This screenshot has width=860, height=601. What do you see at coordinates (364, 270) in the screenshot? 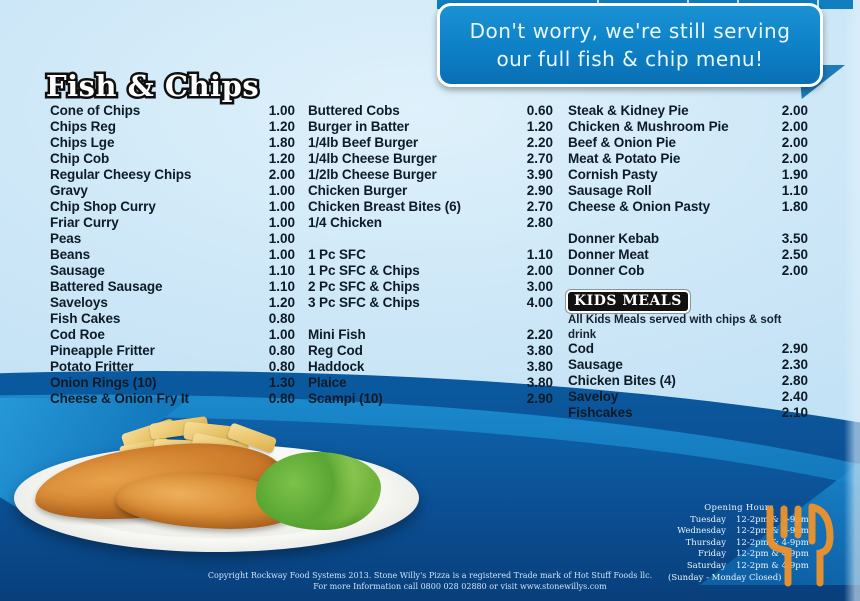
I see `menu-item-name: 1 Pc SFC & Chips` at bounding box center [364, 270].